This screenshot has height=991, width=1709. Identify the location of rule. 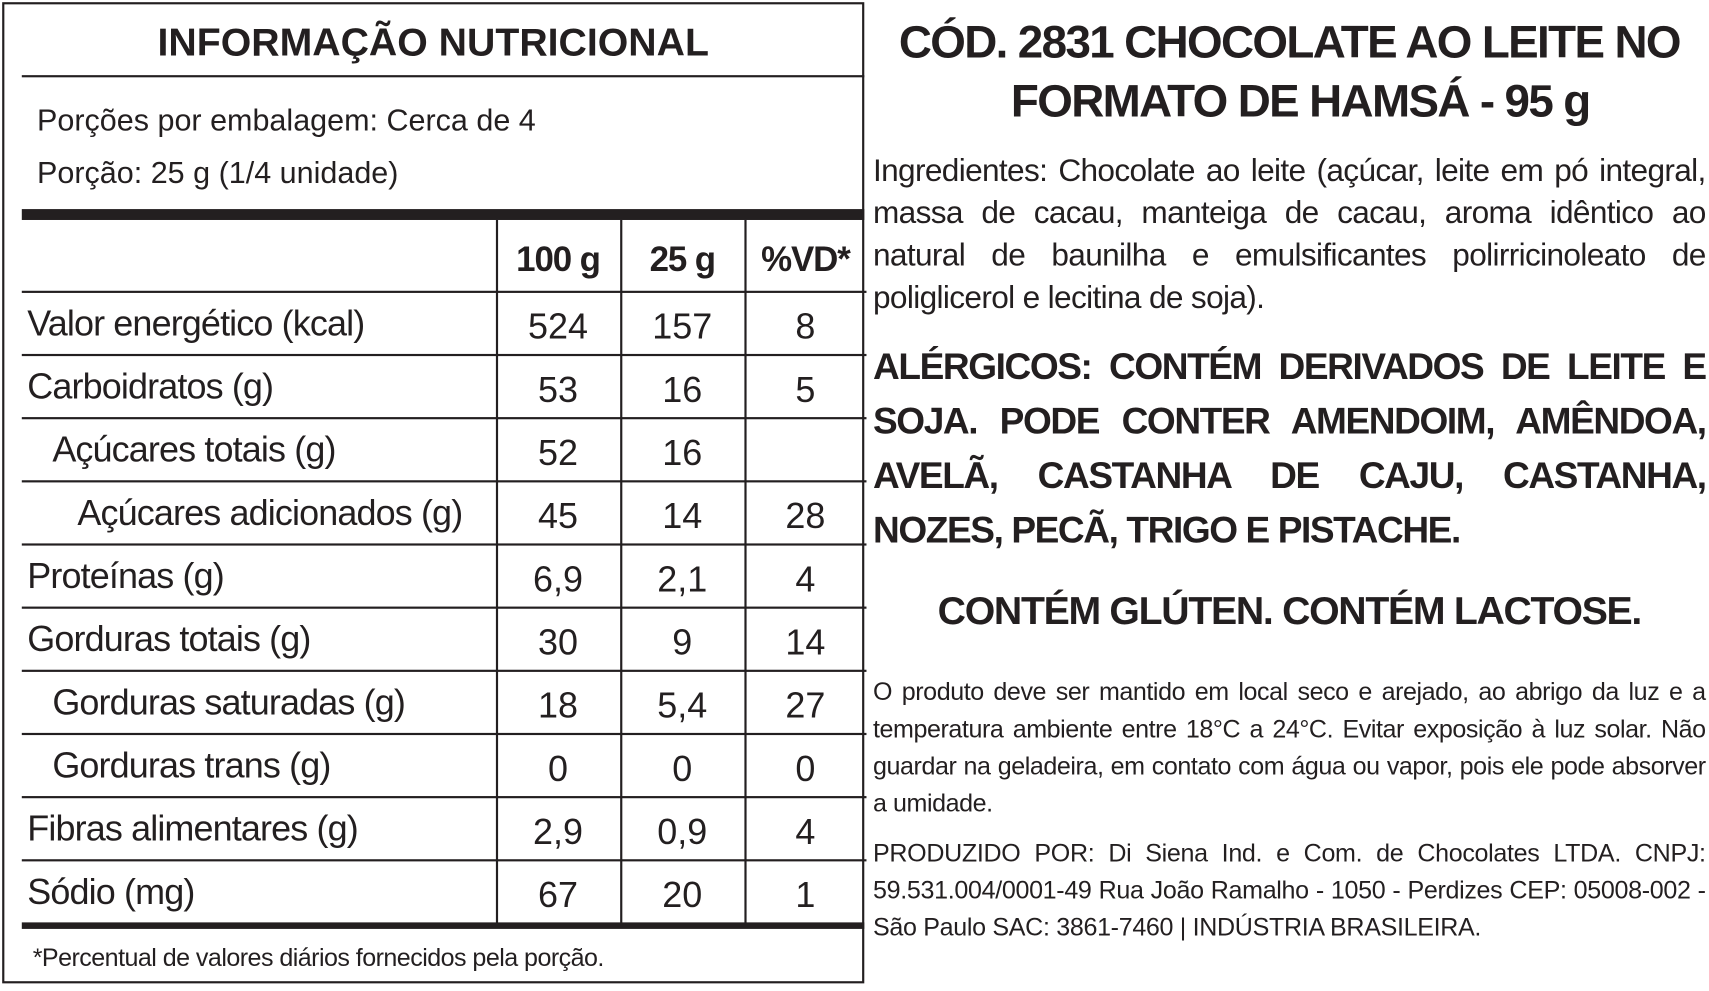
(443, 76).